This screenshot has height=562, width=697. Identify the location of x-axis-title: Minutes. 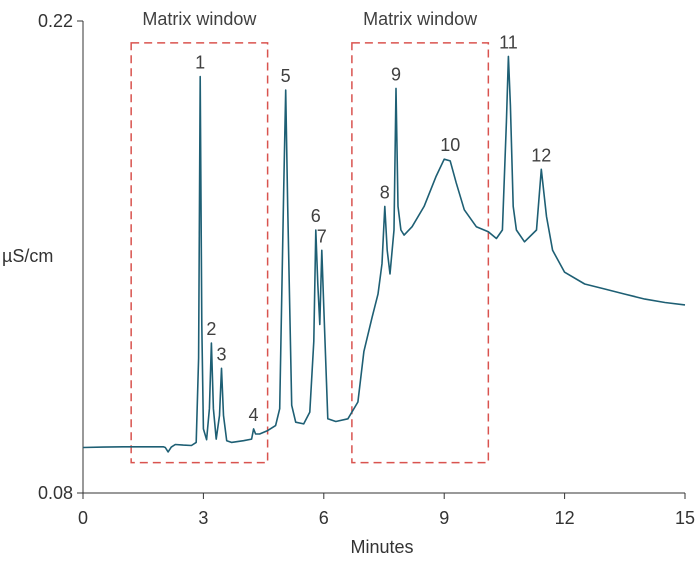
(381, 547).